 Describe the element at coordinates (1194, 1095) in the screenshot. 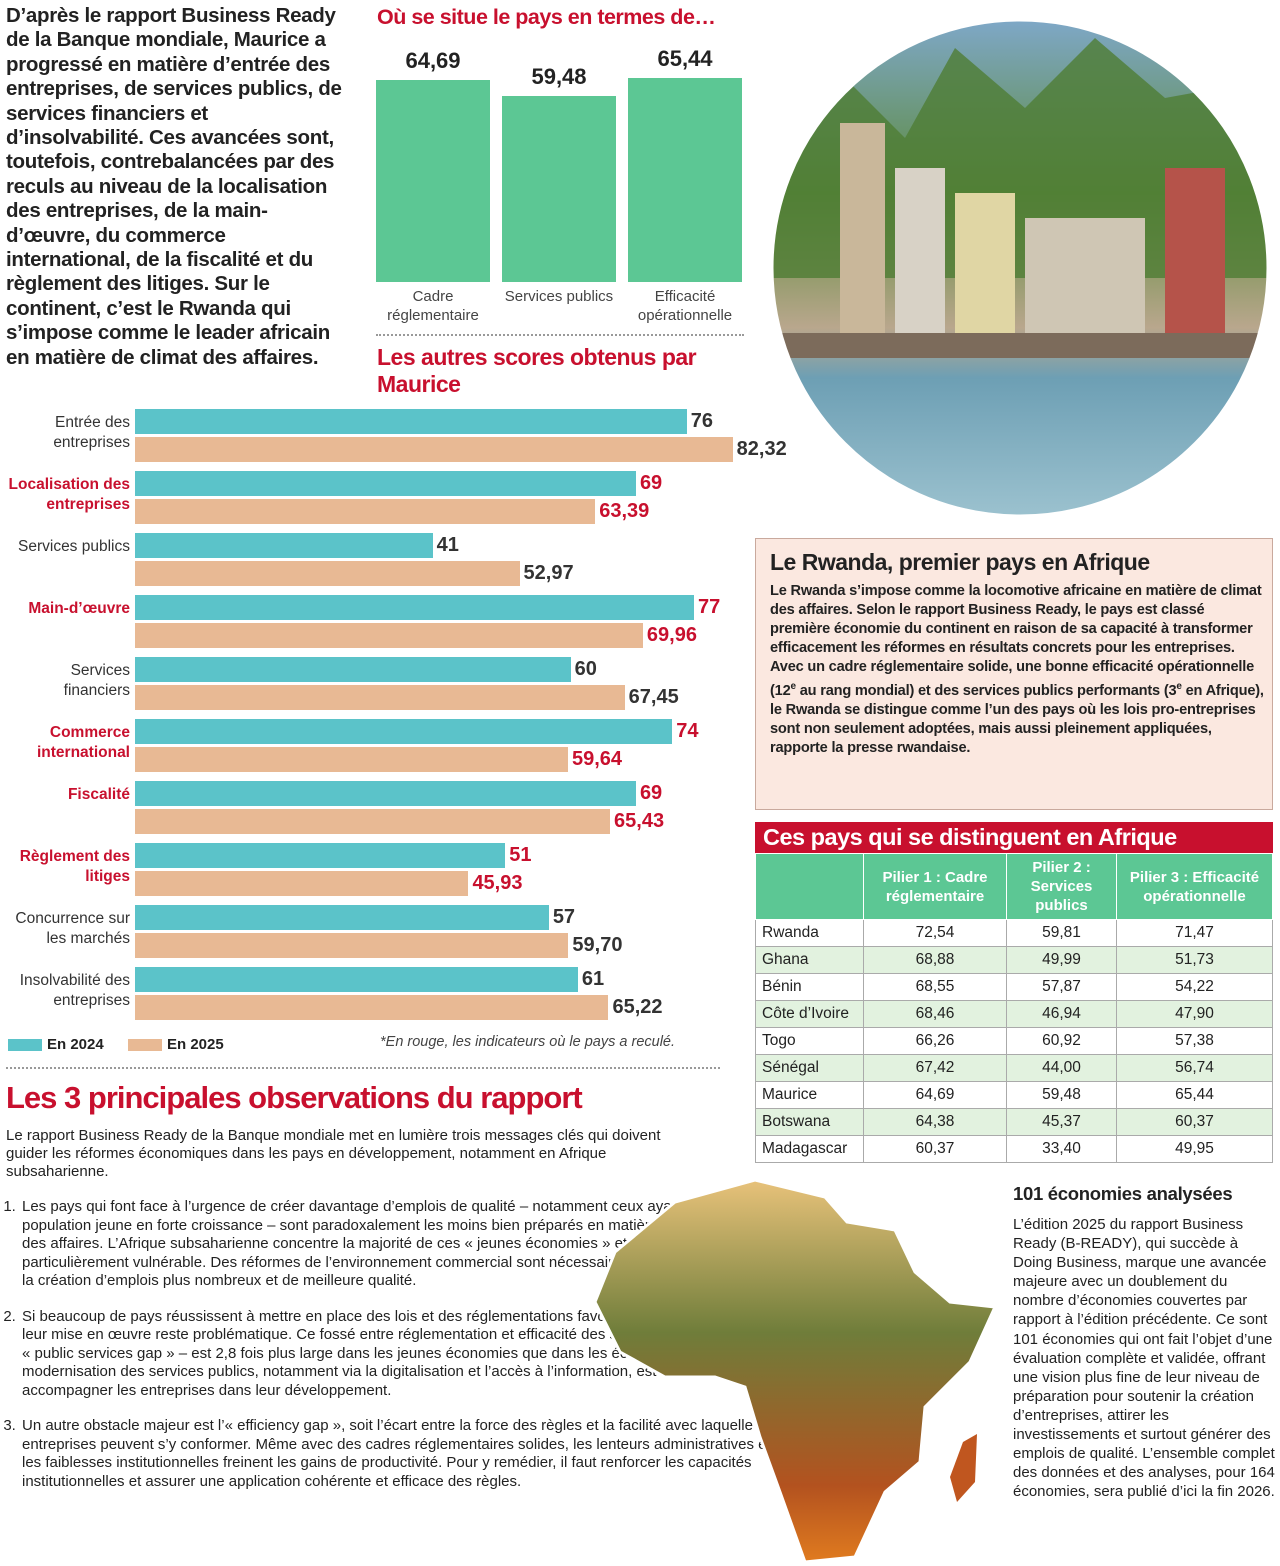

I see `table-cell: 65,44` at that location.